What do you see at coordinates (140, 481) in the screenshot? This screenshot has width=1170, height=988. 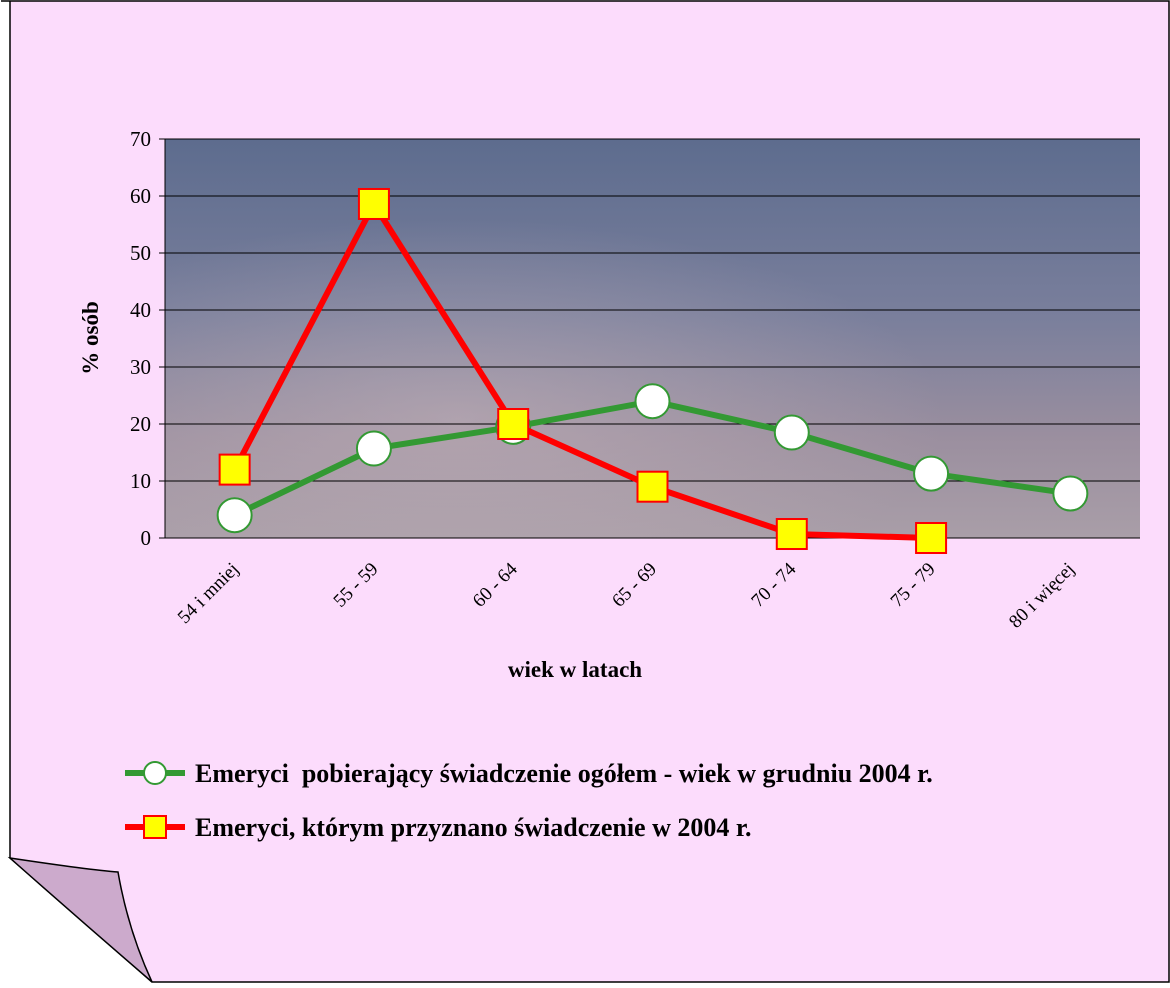 I see `y-tick-label: 10` at bounding box center [140, 481].